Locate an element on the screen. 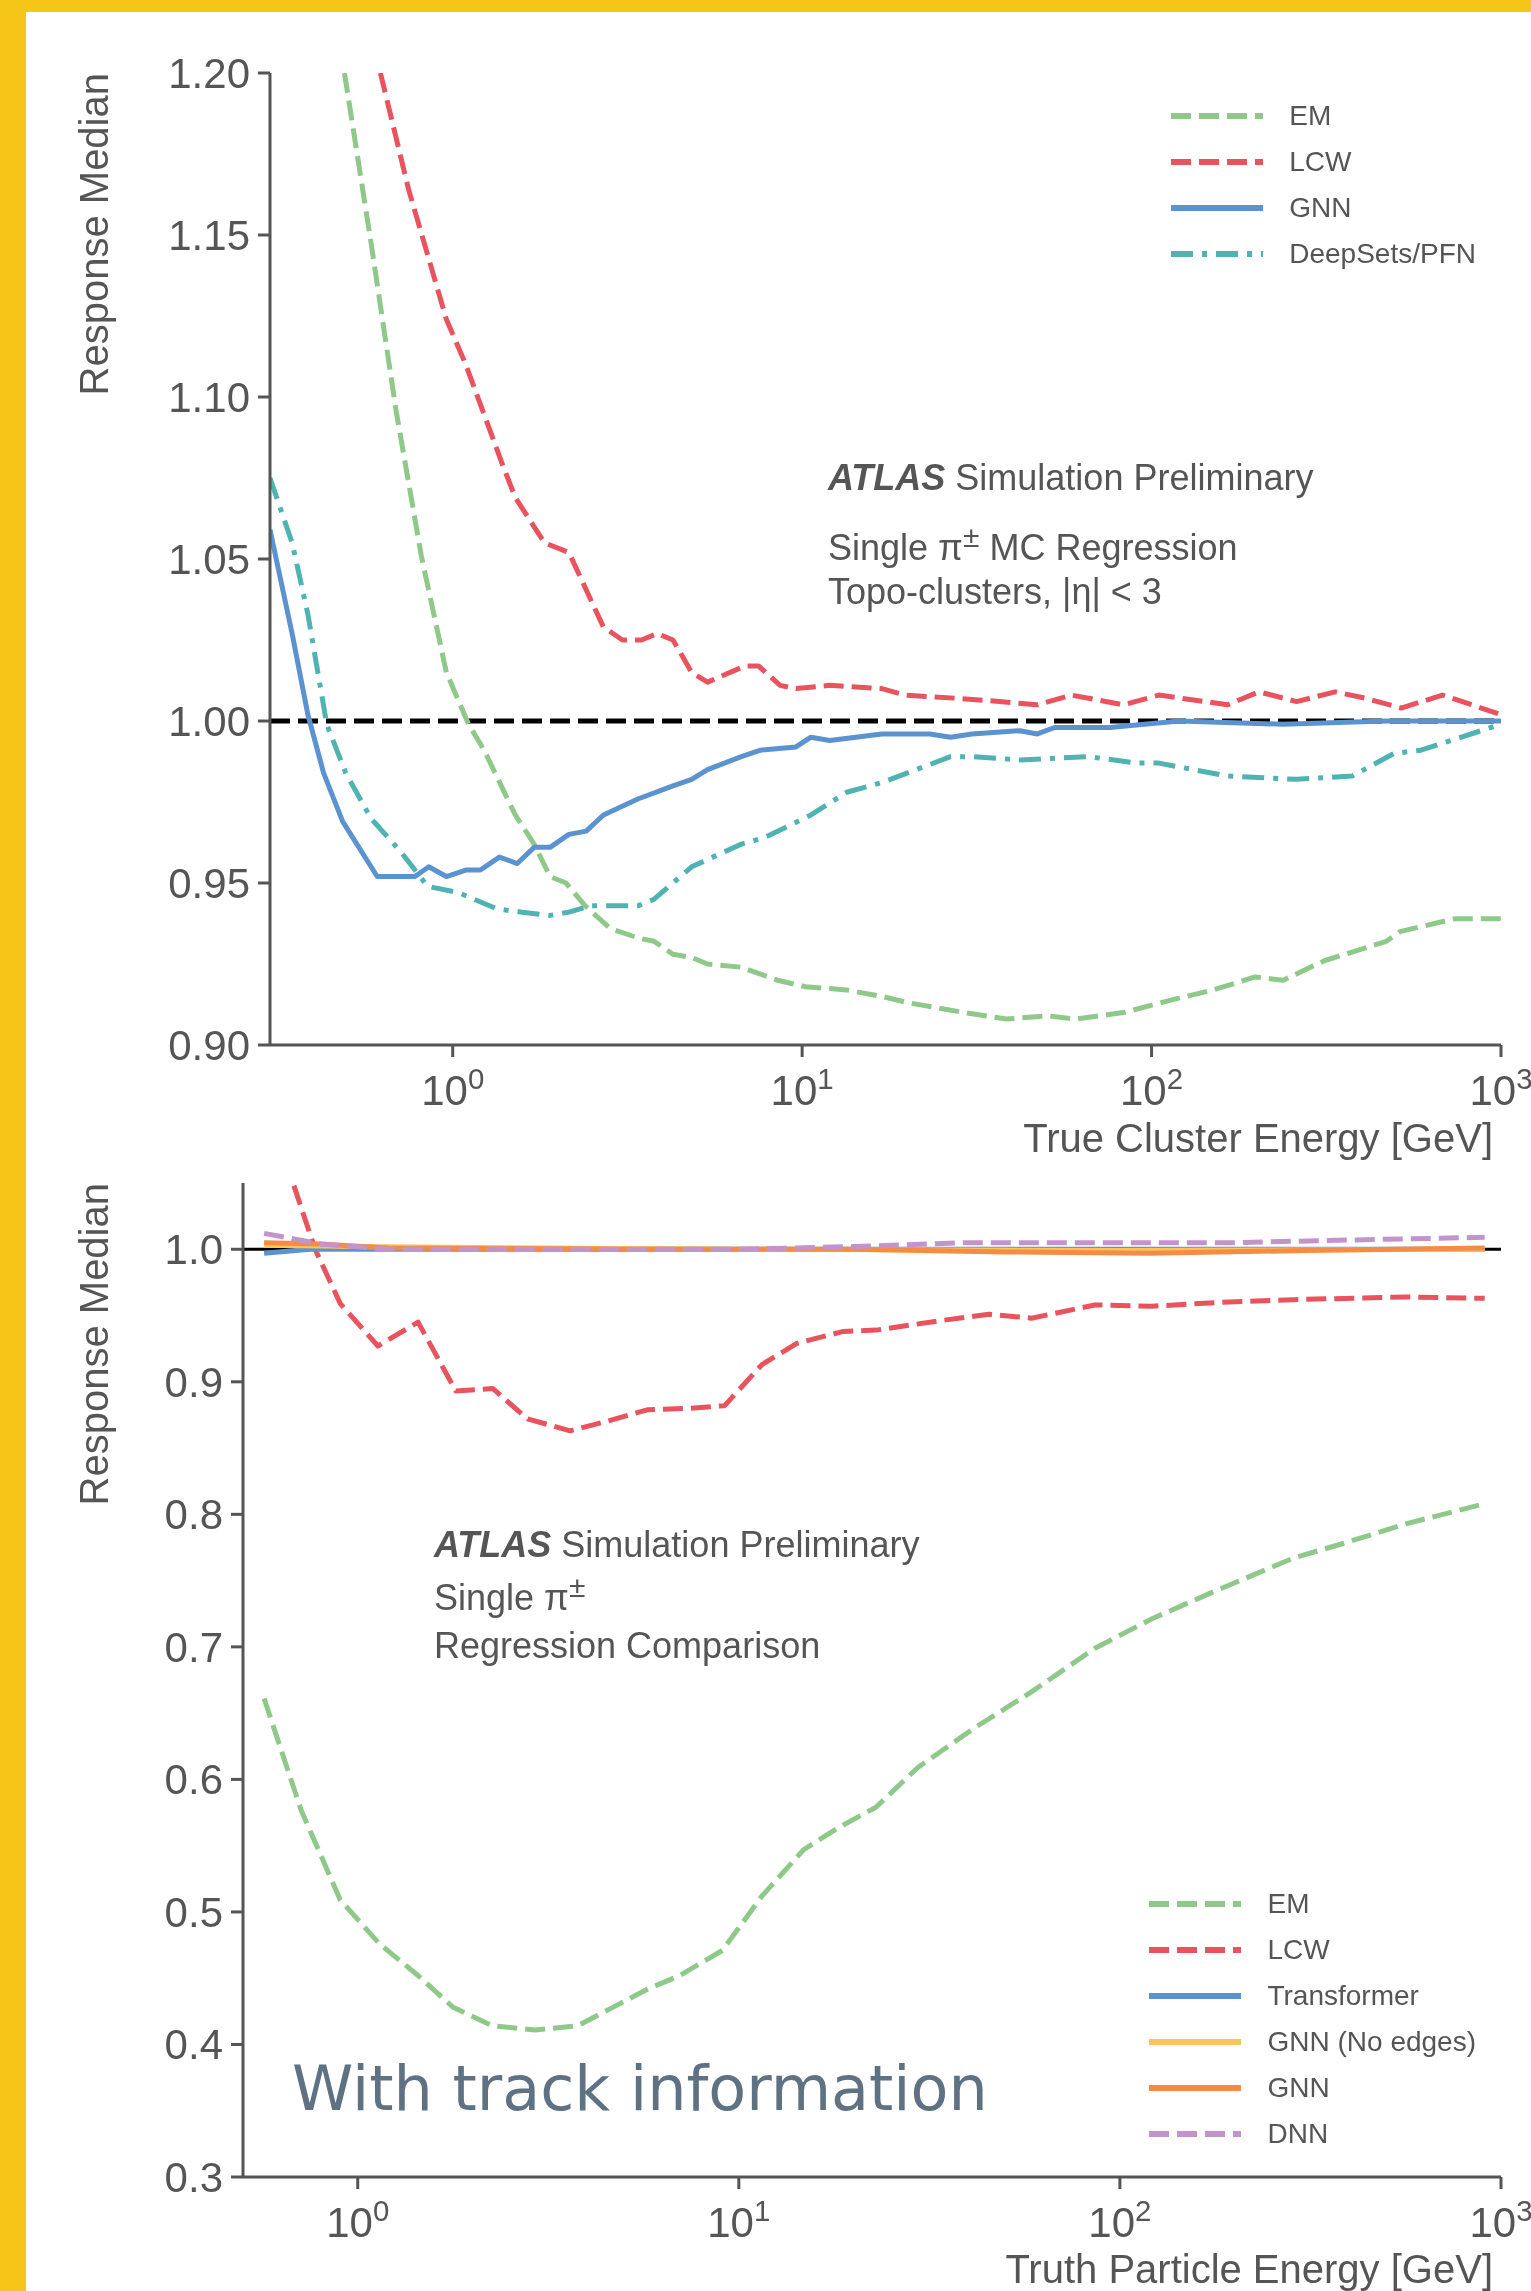 The height and width of the screenshot is (2291, 1531). y-tick-label: 1.15 is located at coordinates (209, 235).